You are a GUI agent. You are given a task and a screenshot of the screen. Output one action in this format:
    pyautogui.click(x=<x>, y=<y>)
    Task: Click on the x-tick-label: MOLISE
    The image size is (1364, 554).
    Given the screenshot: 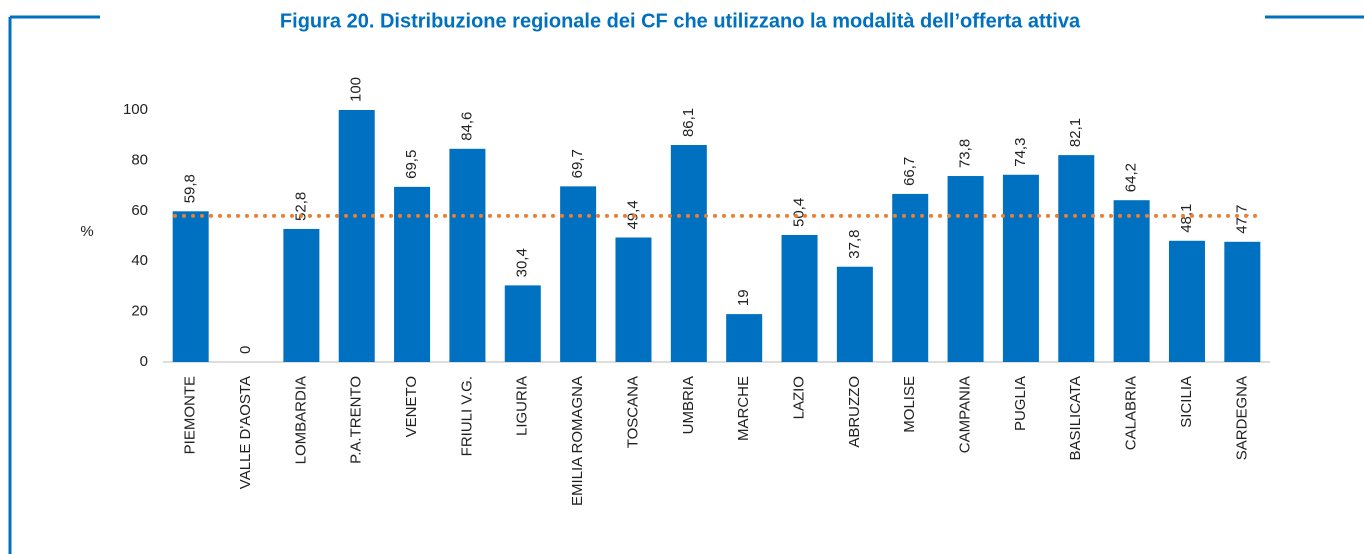 What is the action you would take?
    pyautogui.click(x=909, y=404)
    